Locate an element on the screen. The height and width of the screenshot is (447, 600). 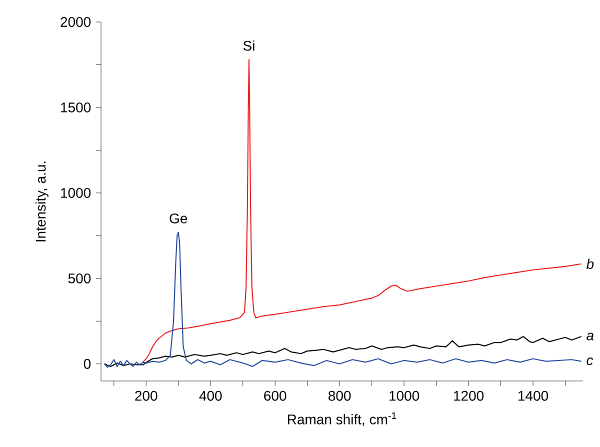
series-label: c is located at coordinates (590, 361).